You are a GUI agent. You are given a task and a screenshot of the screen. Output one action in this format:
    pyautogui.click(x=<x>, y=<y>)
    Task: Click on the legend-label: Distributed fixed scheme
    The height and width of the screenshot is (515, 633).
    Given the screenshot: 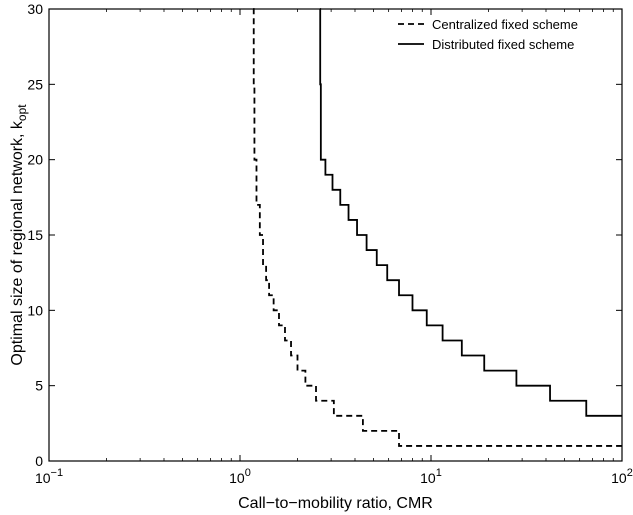 What is the action you would take?
    pyautogui.click(x=503, y=44)
    